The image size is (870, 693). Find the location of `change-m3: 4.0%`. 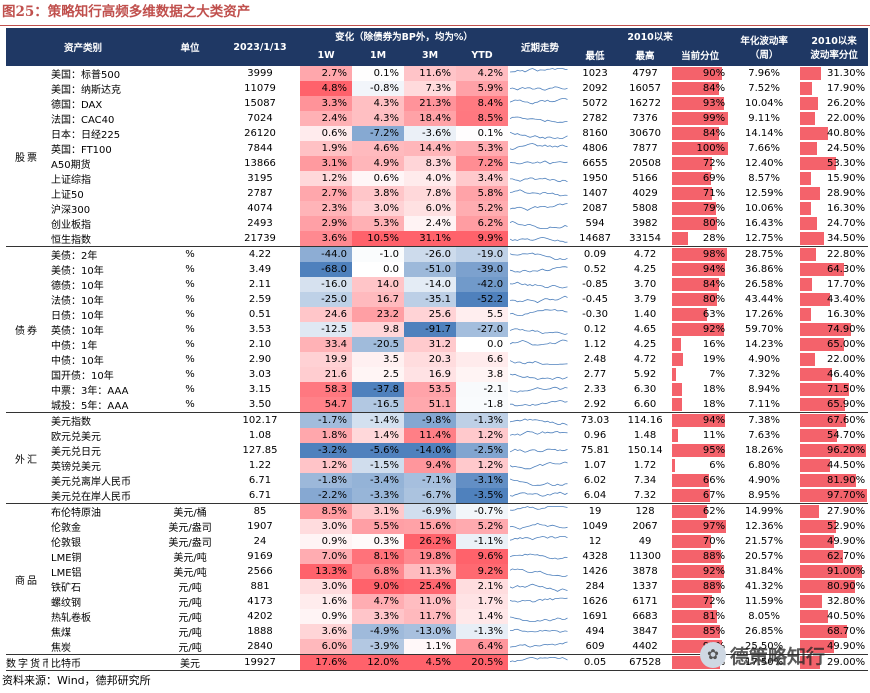

change-m3: 4.0% is located at coordinates (430, 178).